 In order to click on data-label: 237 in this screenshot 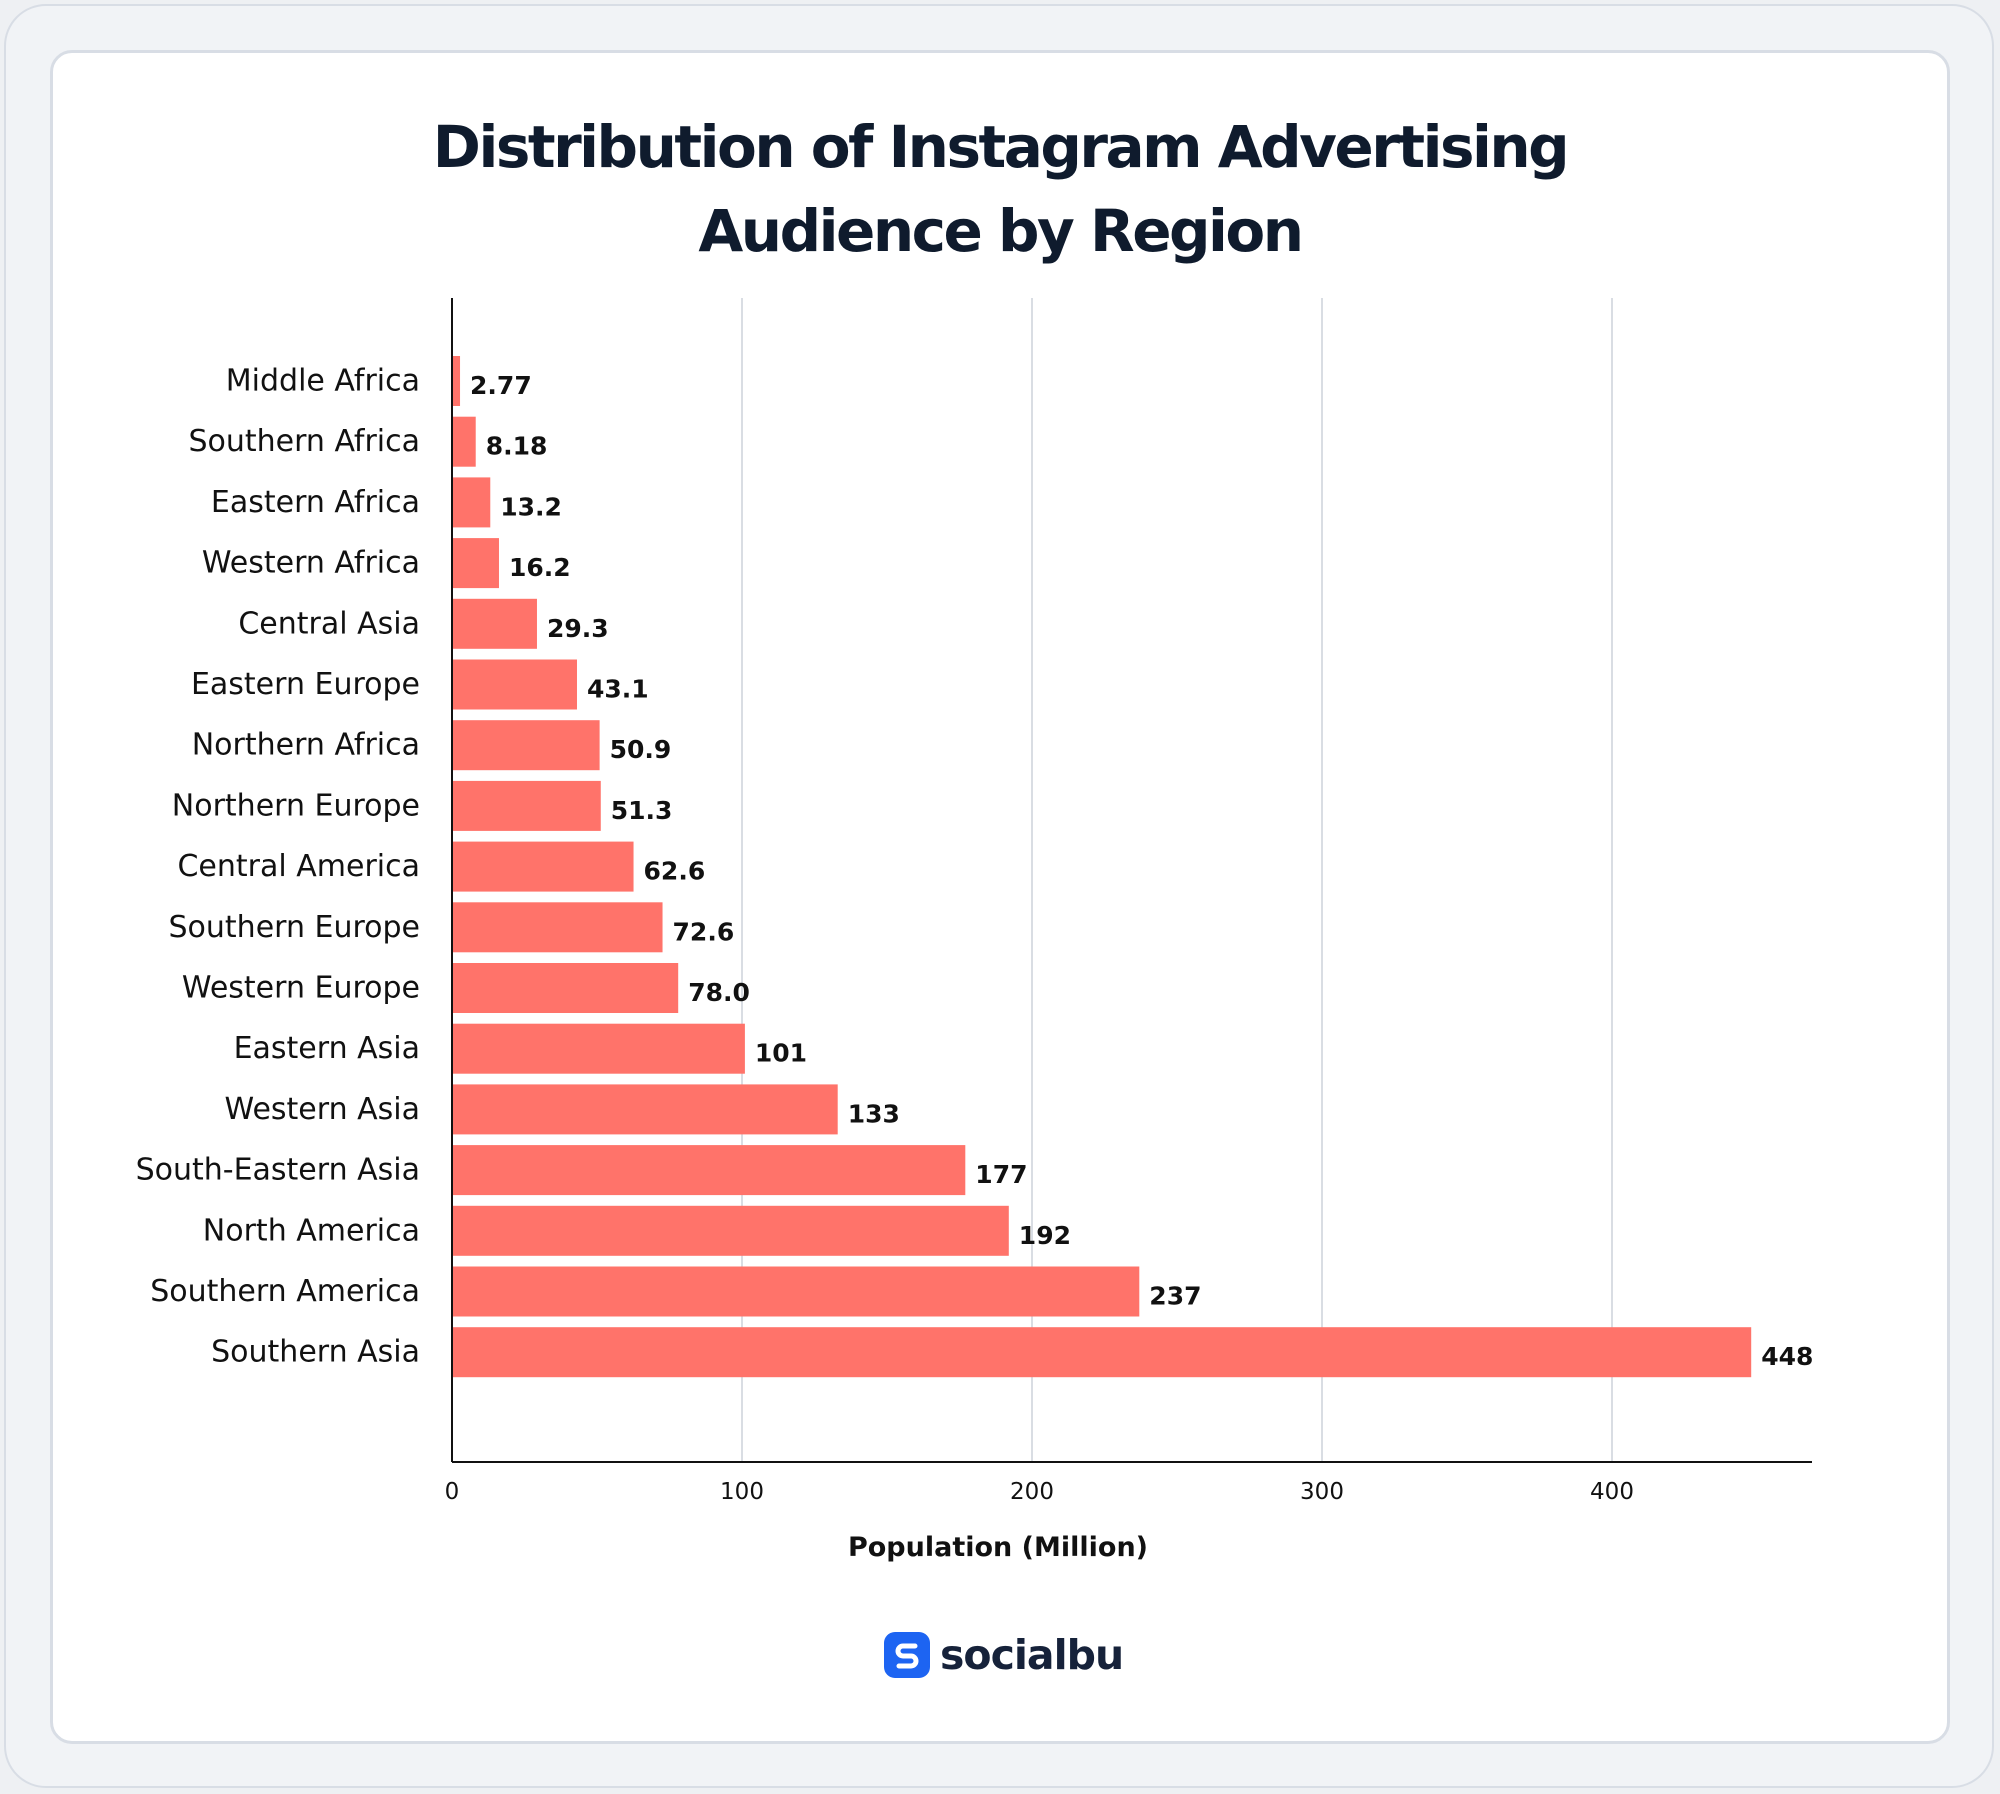, I will do `click(1175, 1296)`.